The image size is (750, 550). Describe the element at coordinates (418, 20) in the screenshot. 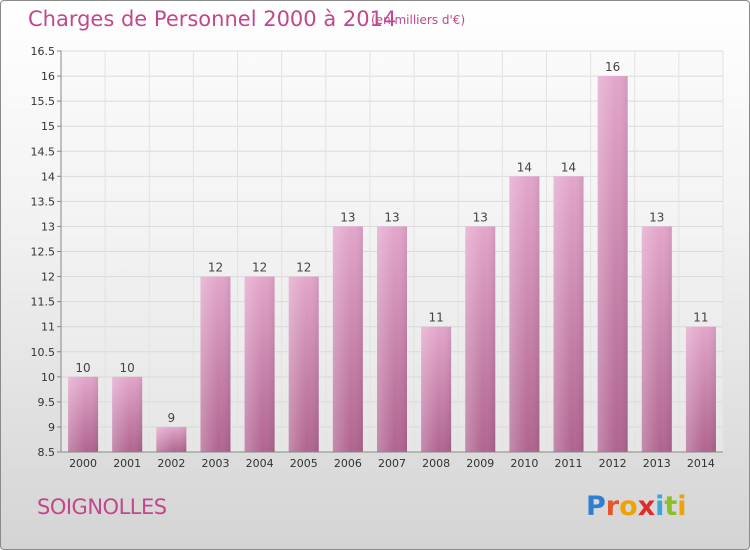

I see `chart-subtitle: (en milliers d'€)` at that location.